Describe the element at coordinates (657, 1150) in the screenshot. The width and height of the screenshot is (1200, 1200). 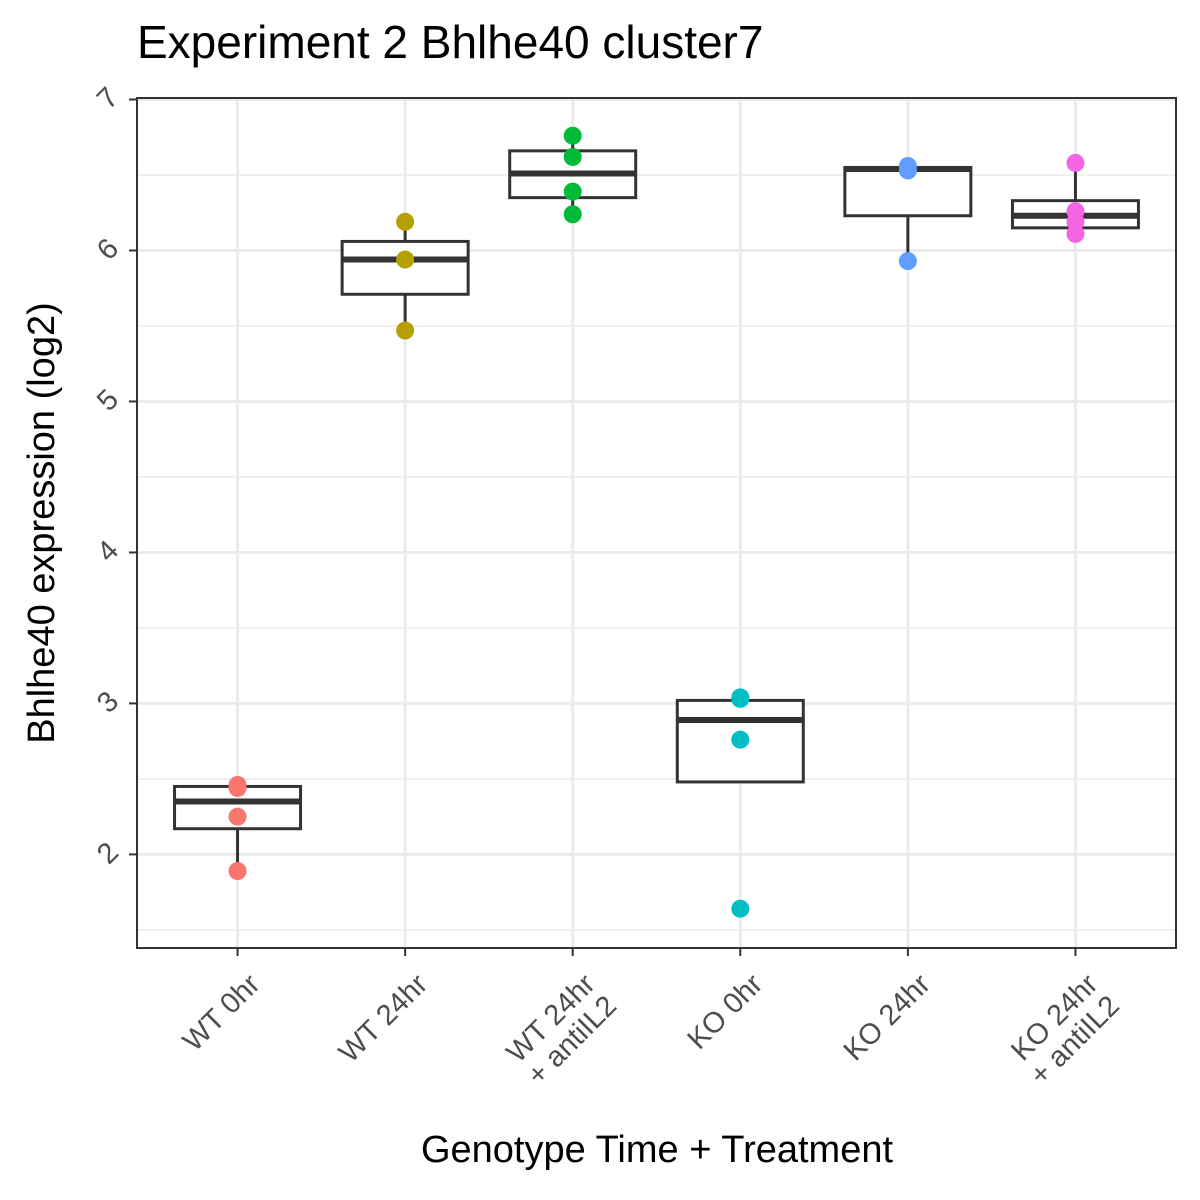
I see `x-axis-label: Genotype Time + Treatment` at that location.